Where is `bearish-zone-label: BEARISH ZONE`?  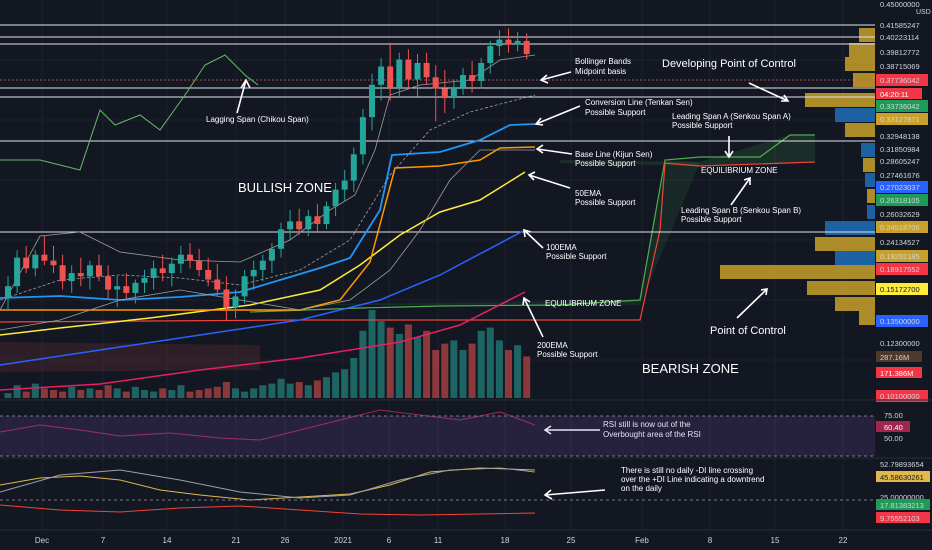
bearish-zone-label: BEARISH ZONE is located at coordinates (690, 368).